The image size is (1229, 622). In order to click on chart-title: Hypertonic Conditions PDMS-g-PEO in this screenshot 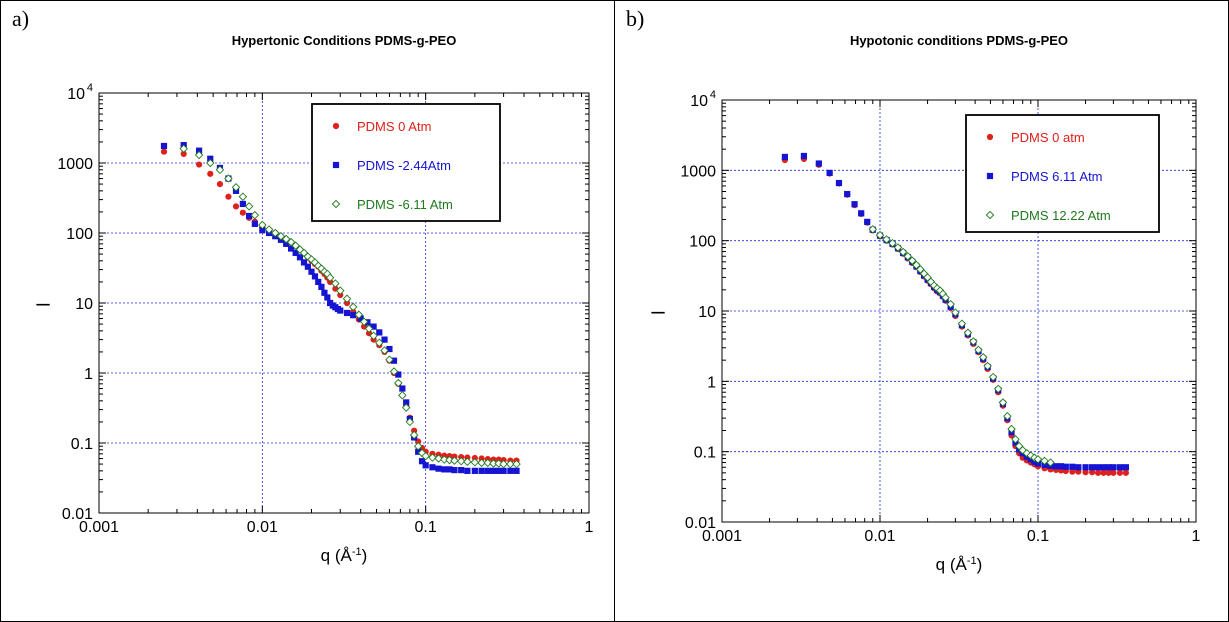, I will do `click(344, 40)`.